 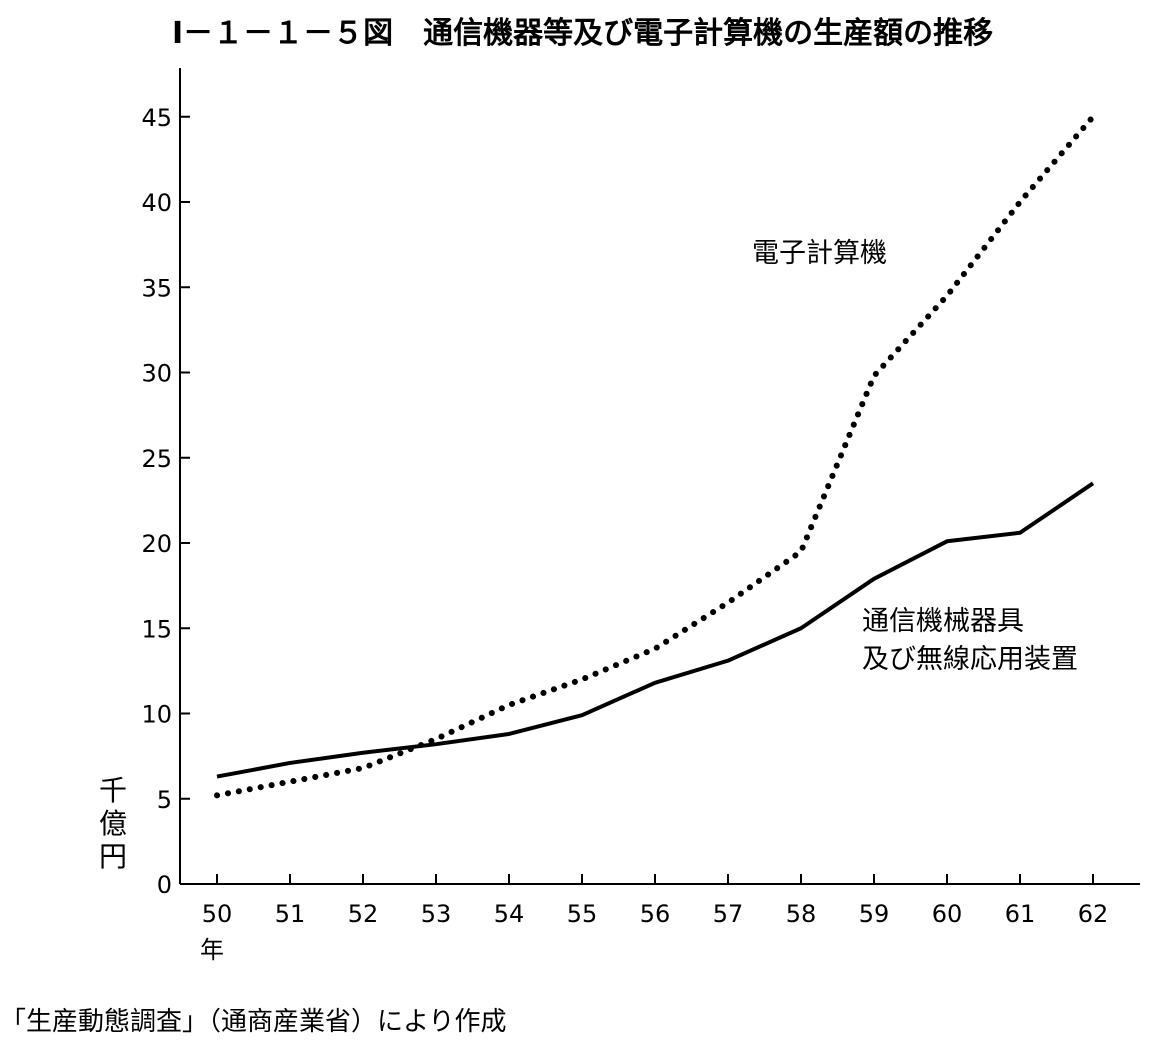 What do you see at coordinates (801, 914) in the screenshot?
I see `x-tick-label: 58` at bounding box center [801, 914].